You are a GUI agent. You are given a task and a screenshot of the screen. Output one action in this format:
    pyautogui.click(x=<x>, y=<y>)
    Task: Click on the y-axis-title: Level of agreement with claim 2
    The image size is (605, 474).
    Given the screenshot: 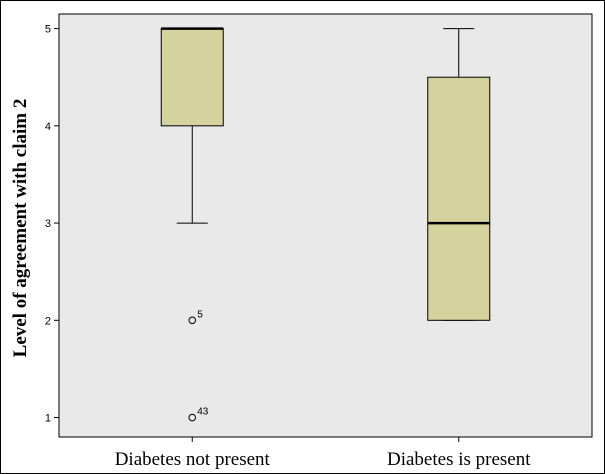 What is the action you would take?
    pyautogui.click(x=20, y=228)
    